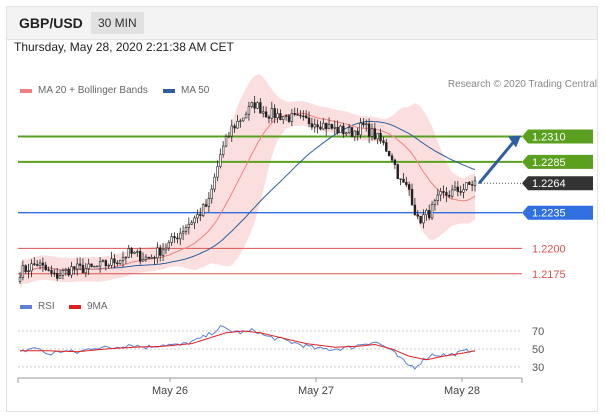 The width and height of the screenshot is (605, 415). What do you see at coordinates (522, 84) in the screenshot?
I see `research-credit: Research © 2020 Trading Central` at bounding box center [522, 84].